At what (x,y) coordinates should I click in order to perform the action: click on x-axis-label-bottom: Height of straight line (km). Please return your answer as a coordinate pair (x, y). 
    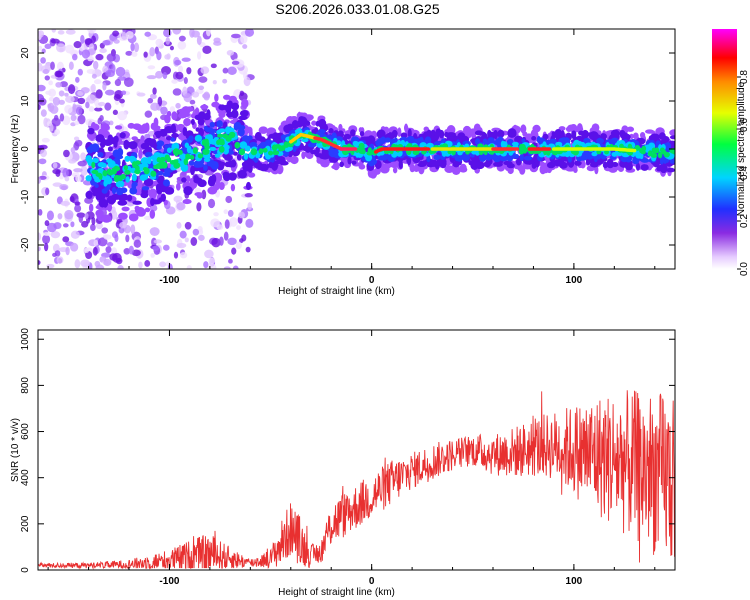
    Looking at the image, I should click on (336, 592).